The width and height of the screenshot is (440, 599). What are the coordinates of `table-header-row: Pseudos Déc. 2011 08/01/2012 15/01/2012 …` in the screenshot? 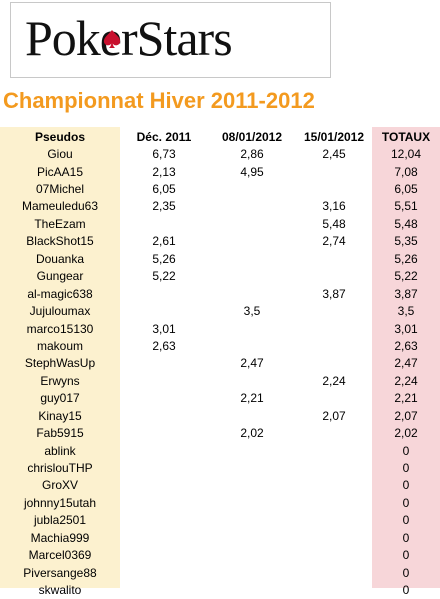 It's located at (220, 136).